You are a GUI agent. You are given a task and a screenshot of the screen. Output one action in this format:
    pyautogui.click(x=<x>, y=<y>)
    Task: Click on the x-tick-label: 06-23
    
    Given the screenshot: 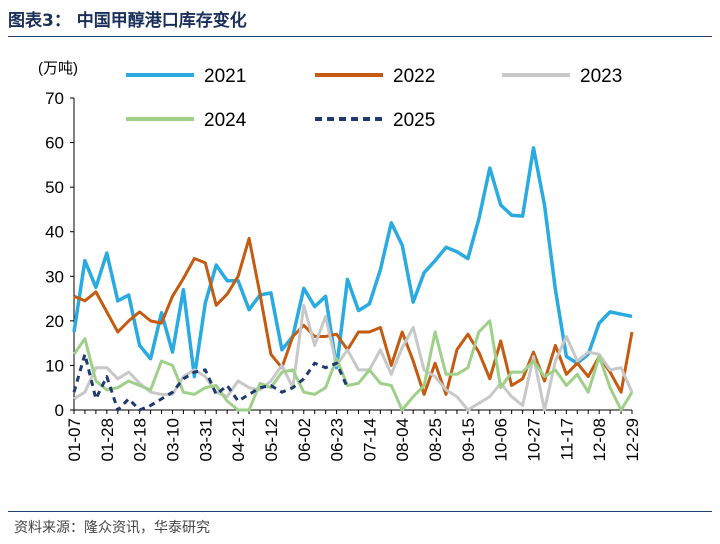 What is the action you would take?
    pyautogui.click(x=337, y=439)
    